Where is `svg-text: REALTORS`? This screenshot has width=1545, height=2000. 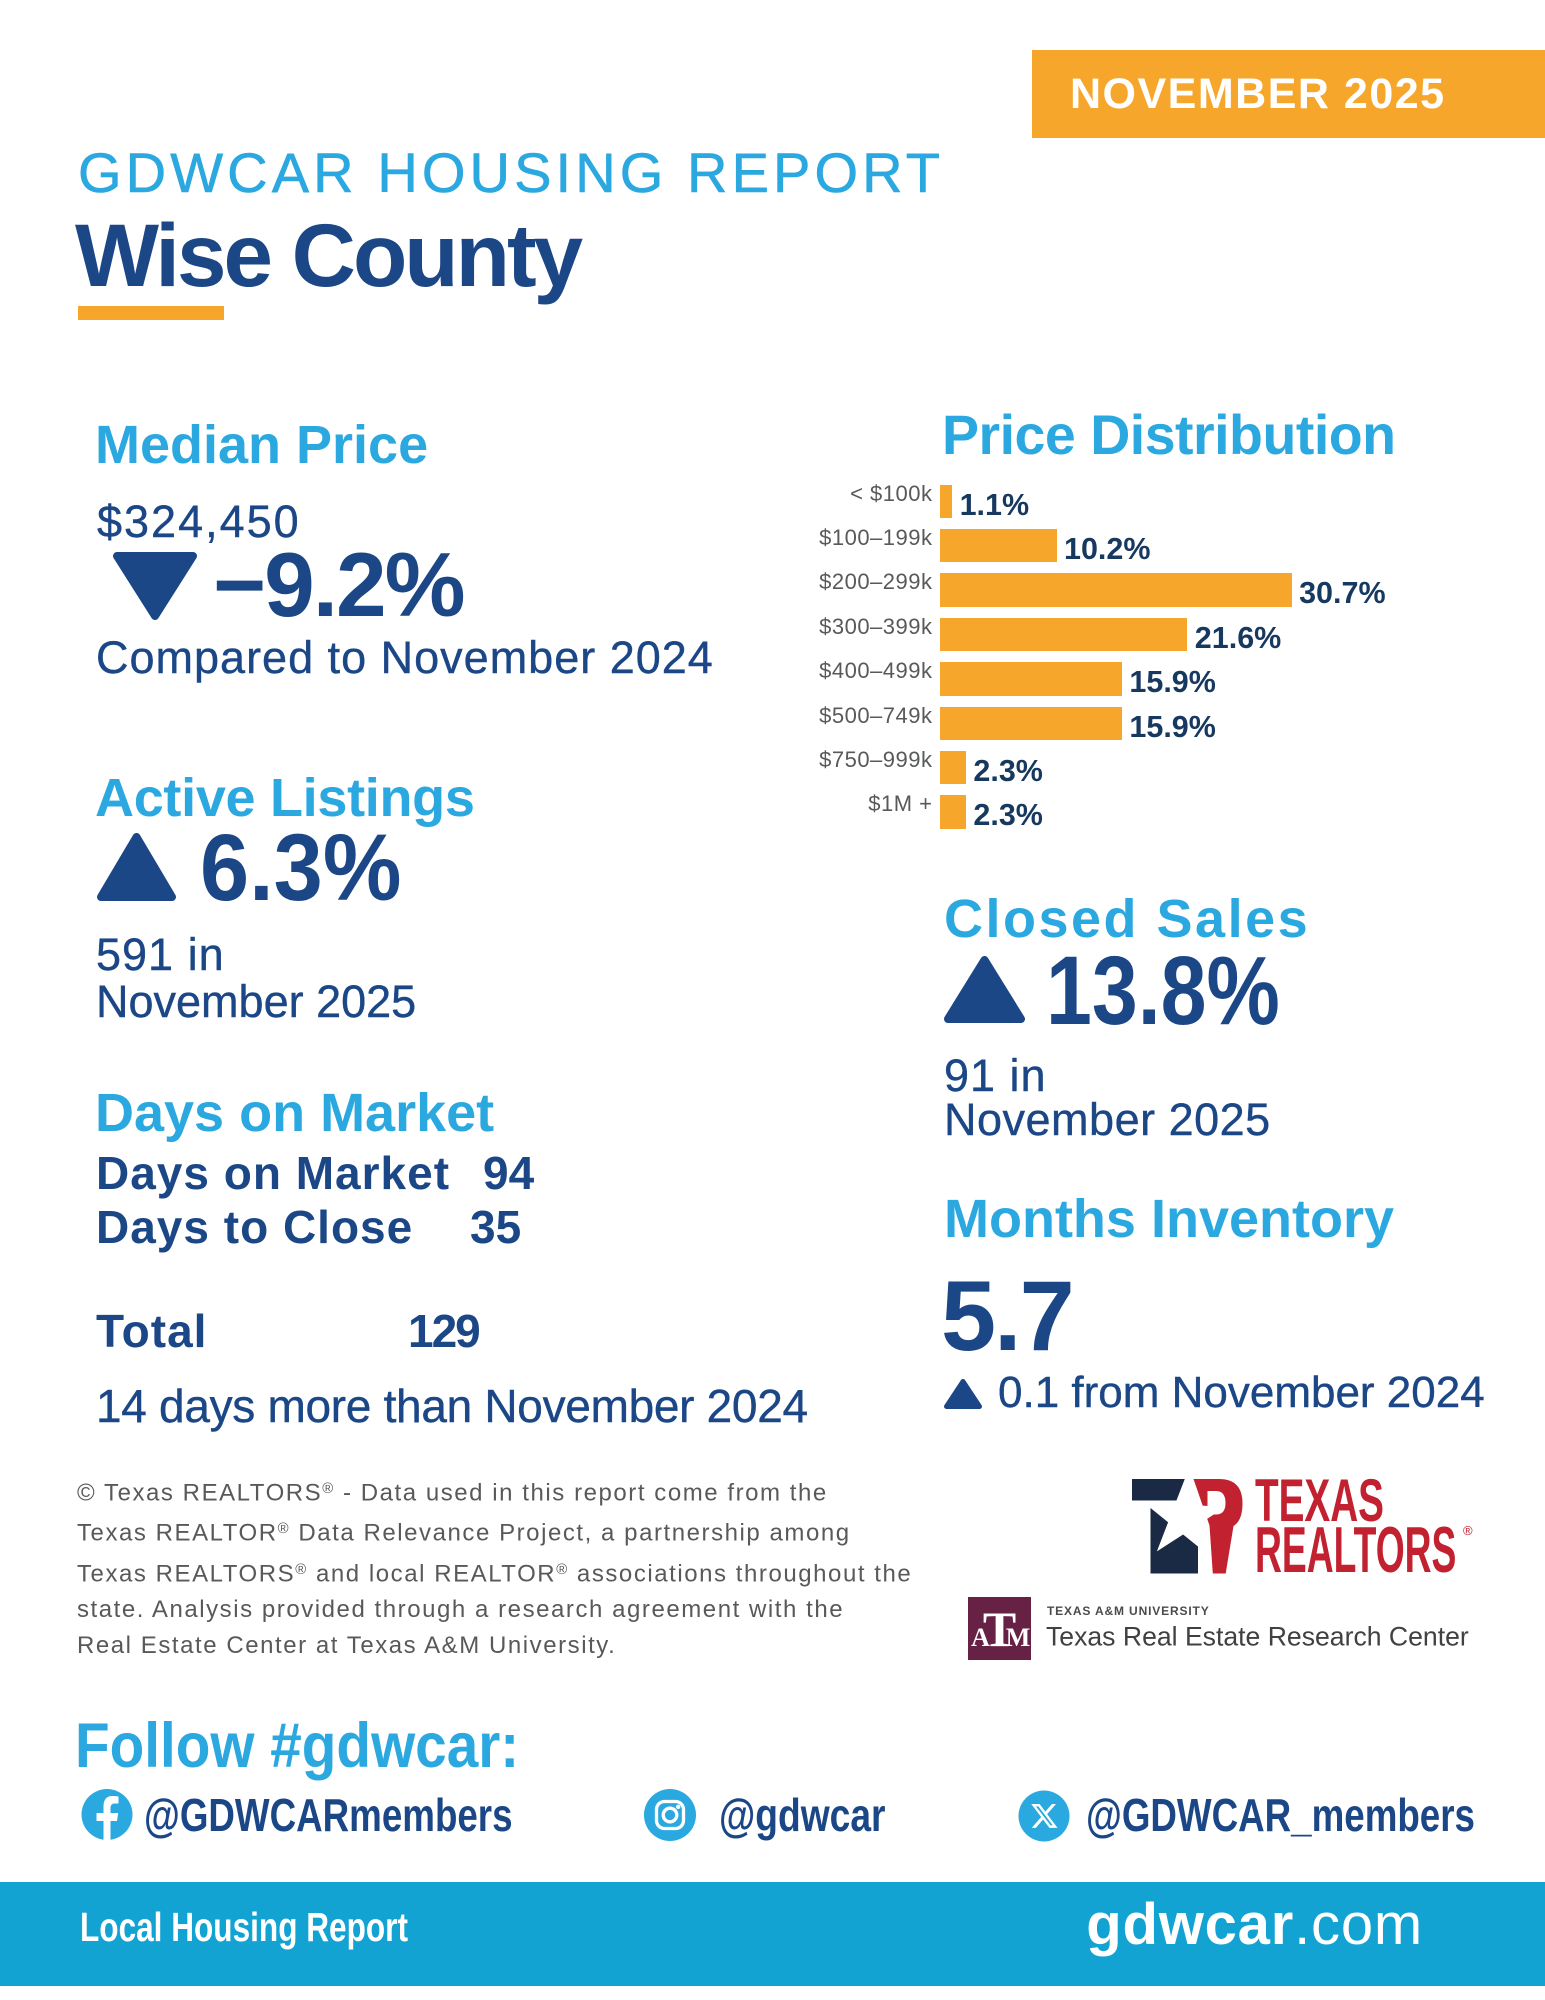
svg-text: REALTORS is located at coordinates (1355, 1544).